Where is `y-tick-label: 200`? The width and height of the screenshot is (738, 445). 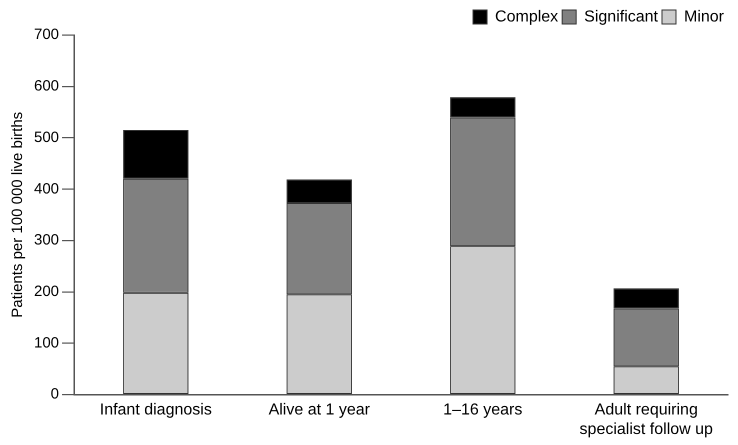 y-tick-label: 200 is located at coordinates (47, 291).